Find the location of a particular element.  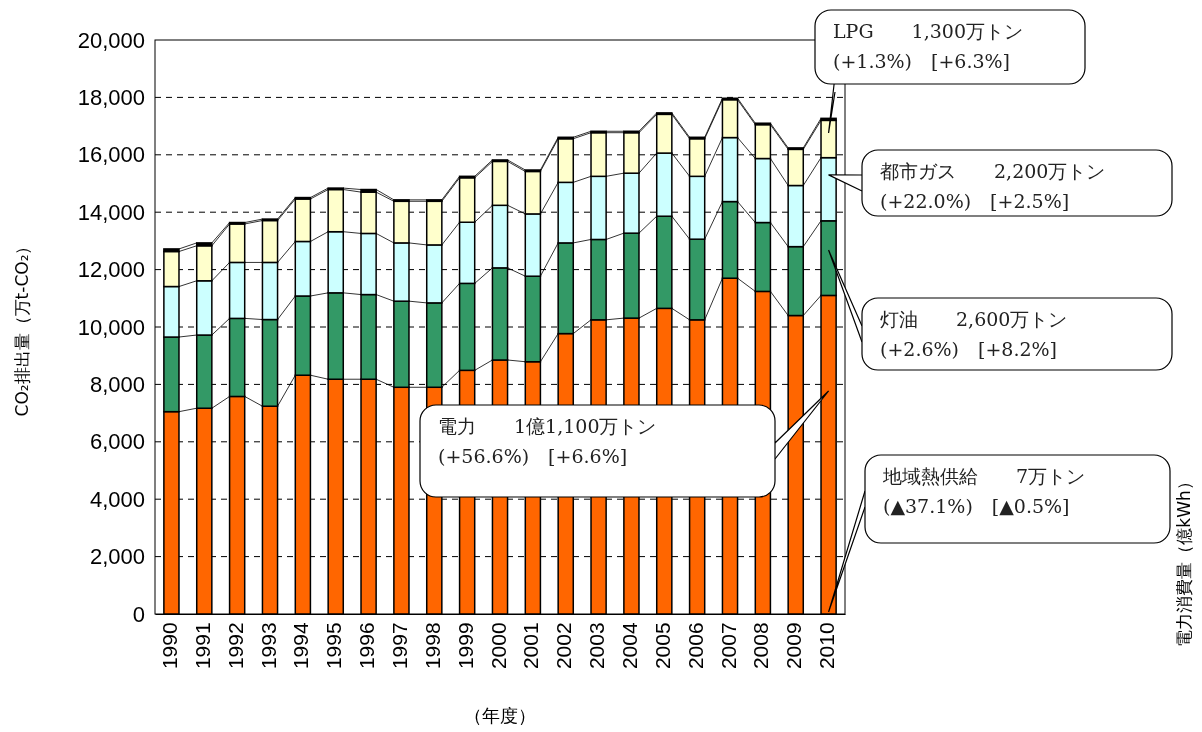

annotation: 都市ガス 2,200万トン (+22.0%) [+2.5%] is located at coordinates (993, 186).